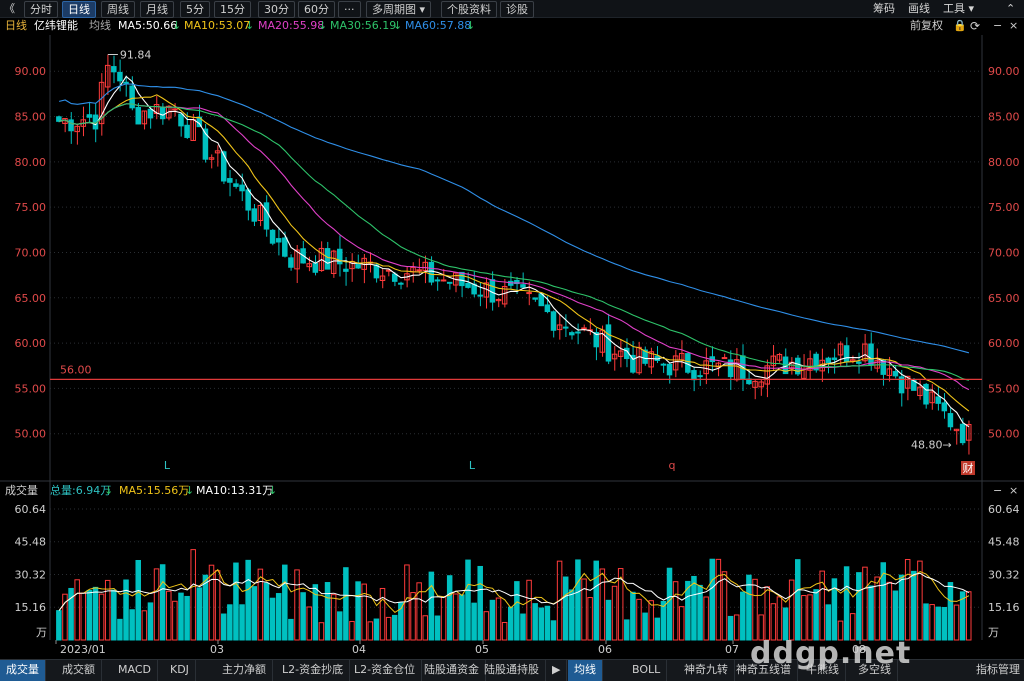  Describe the element at coordinates (180, 670) in the screenshot. I see `indicator-tab-3: KDJ` at that location.